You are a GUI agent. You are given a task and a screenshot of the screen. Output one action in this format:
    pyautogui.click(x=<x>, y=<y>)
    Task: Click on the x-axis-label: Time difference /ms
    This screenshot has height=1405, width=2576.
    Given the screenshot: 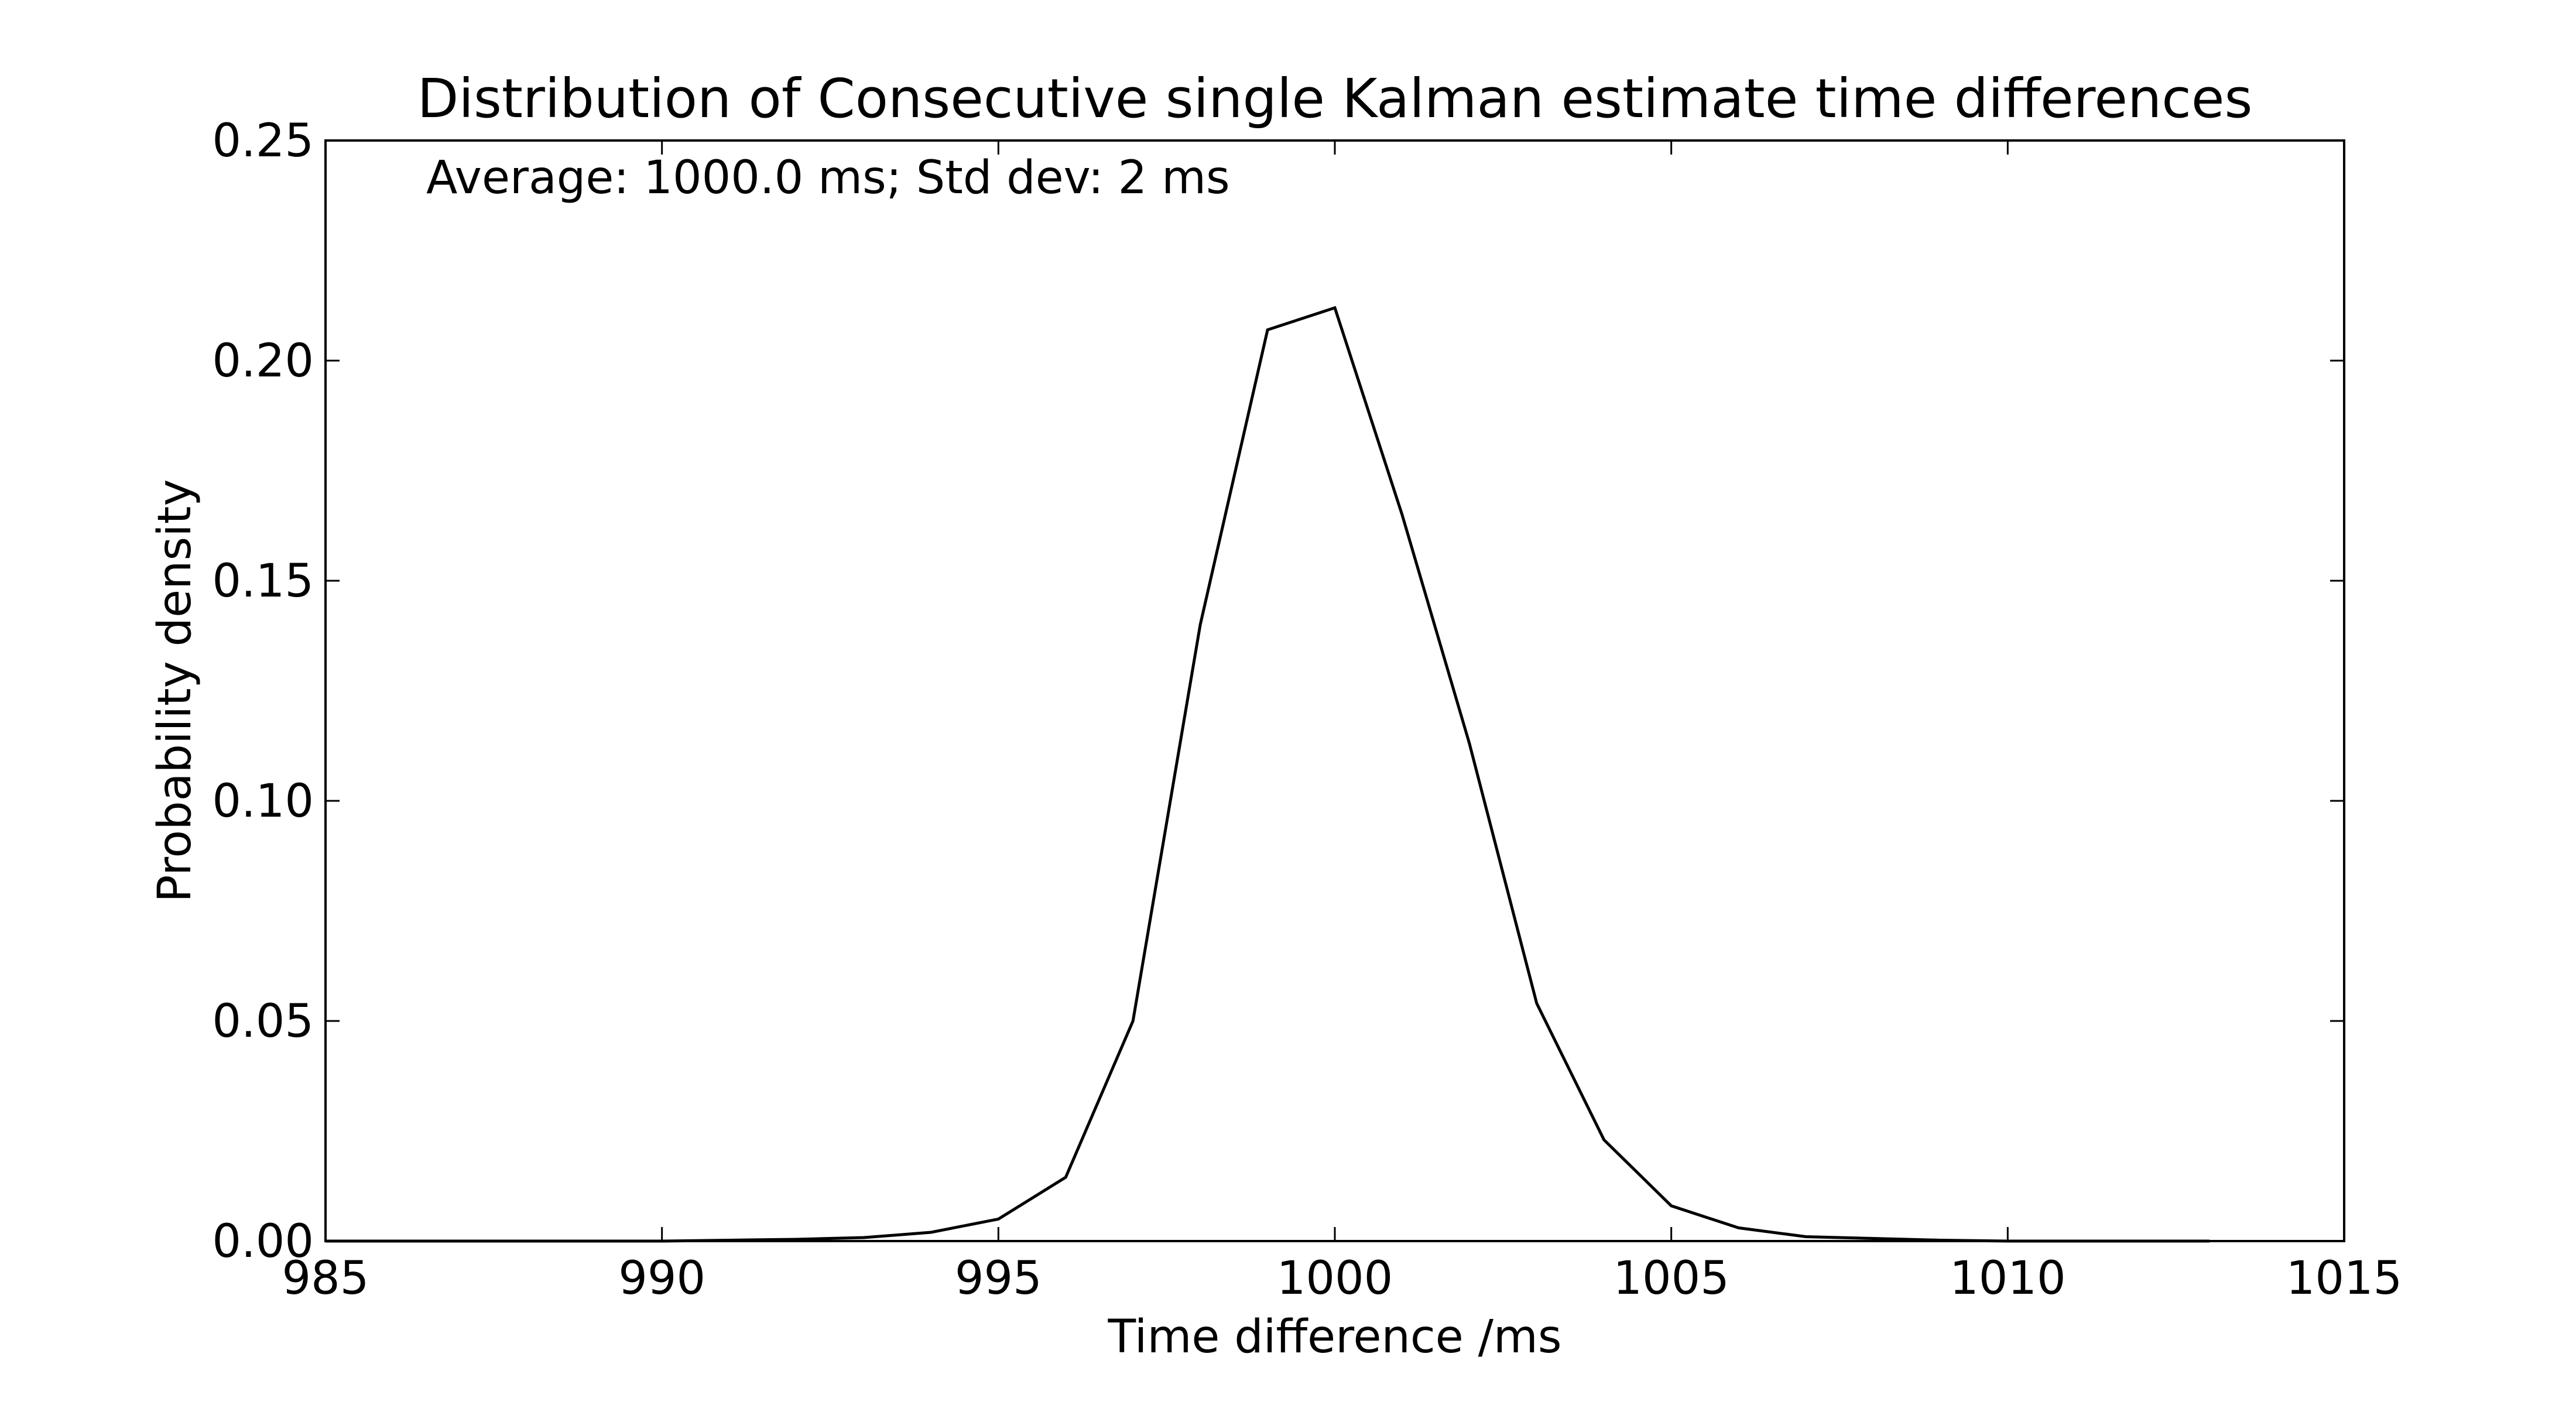 What is the action you would take?
    pyautogui.click(x=1335, y=1337)
    